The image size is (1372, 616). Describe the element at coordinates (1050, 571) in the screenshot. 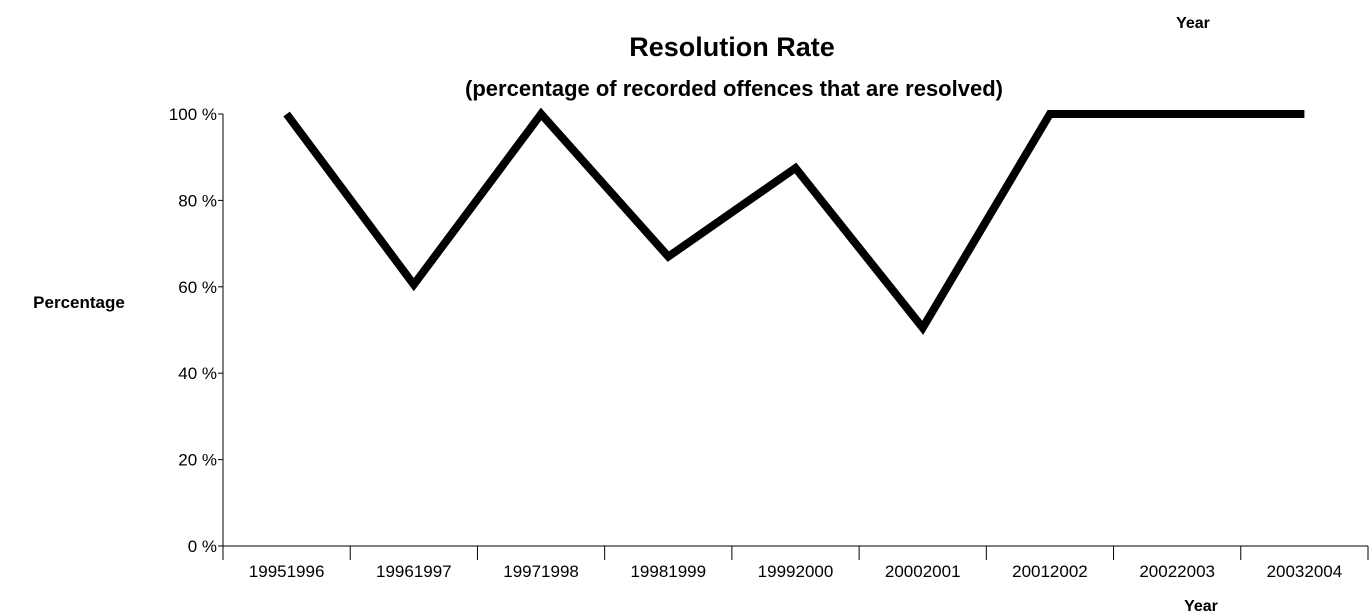

I see `x-tick-label: 20012002` at that location.